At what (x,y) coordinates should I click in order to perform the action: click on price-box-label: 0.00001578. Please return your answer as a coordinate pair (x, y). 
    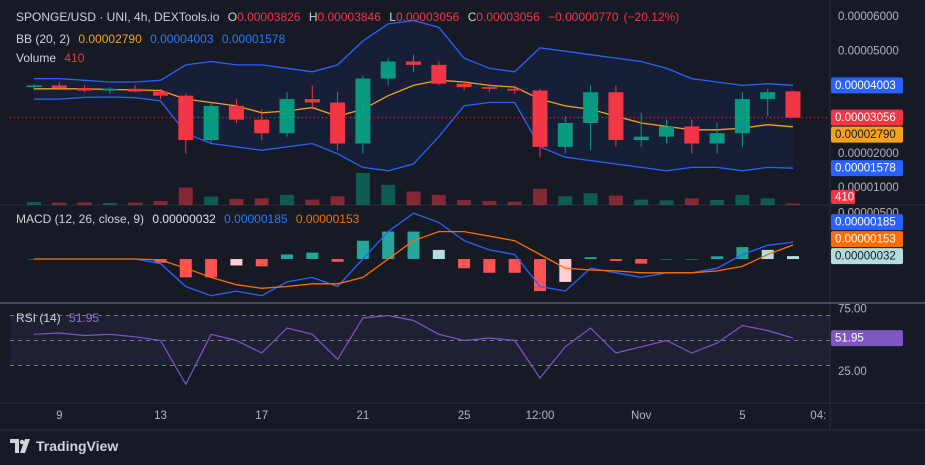
    Looking at the image, I should click on (865, 169).